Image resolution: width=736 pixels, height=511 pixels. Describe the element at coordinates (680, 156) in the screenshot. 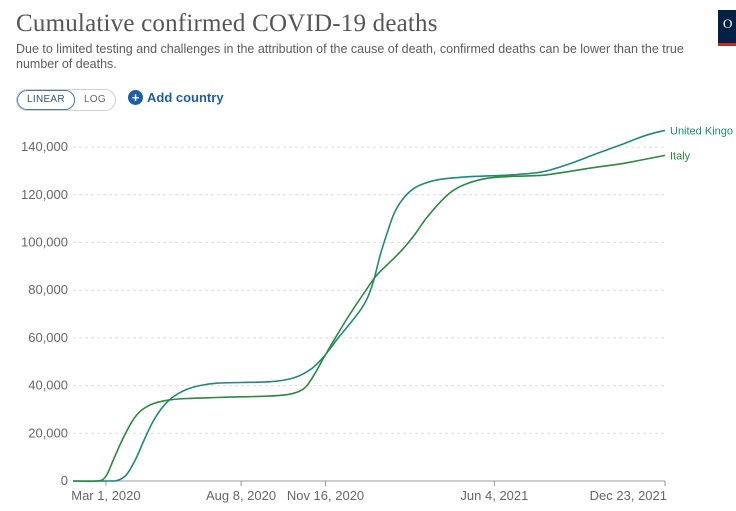

I see `series-label-italy: Italy` at that location.